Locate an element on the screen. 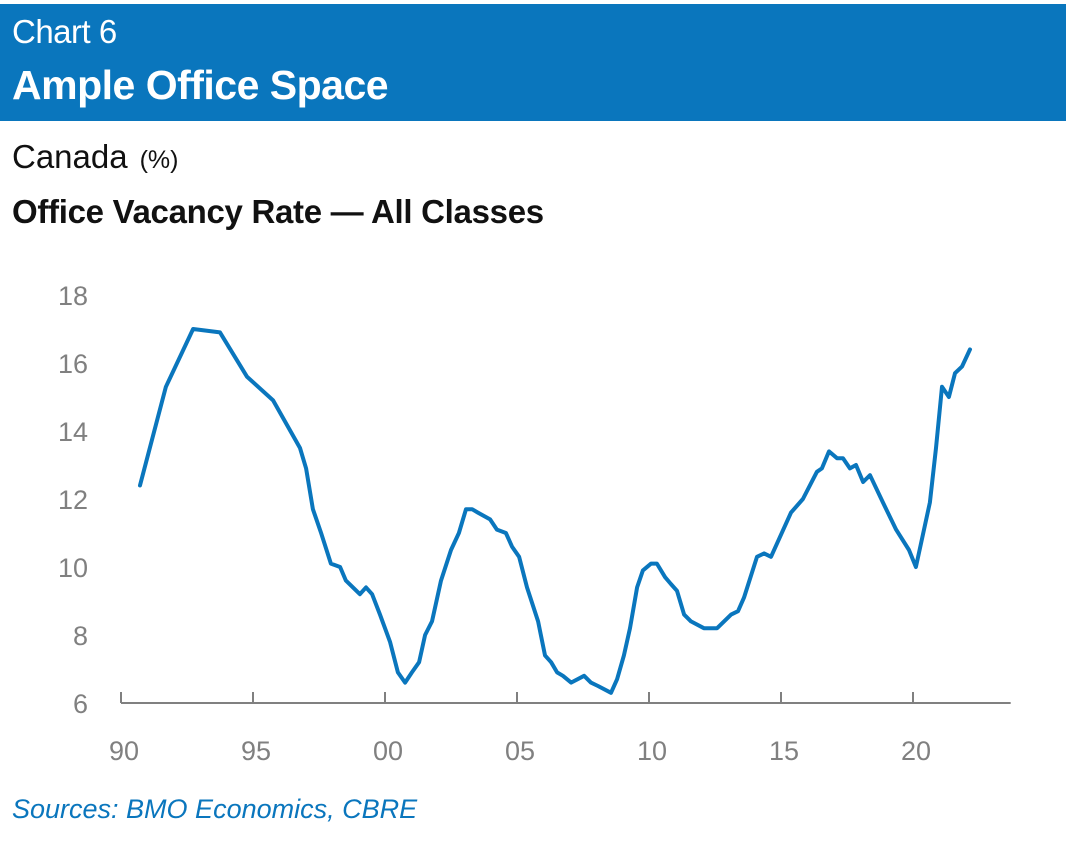  chart-subtitle: Office Vacancy Rate — All Classes is located at coordinates (278, 211).